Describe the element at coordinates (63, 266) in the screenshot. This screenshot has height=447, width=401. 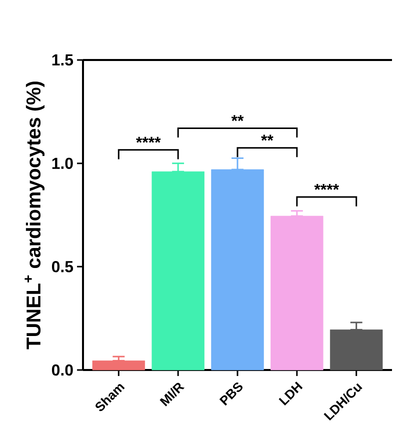
I see `y-tick-label: 0.5` at that location.